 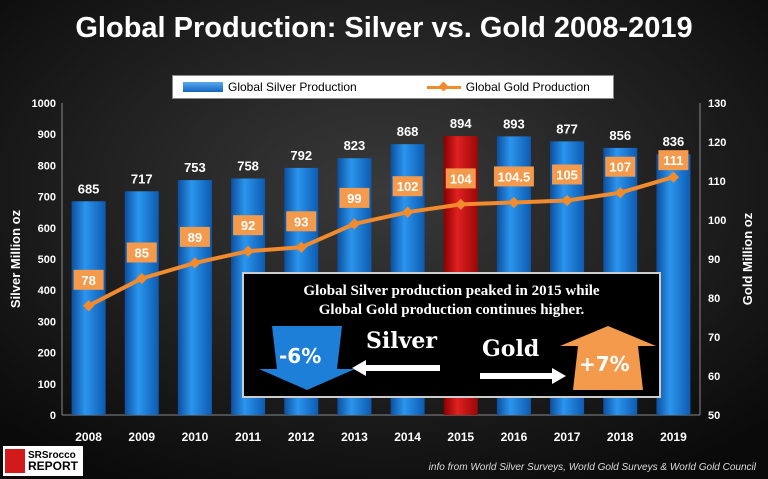 I want to click on x-tick-label: 2011, so click(x=248, y=437).